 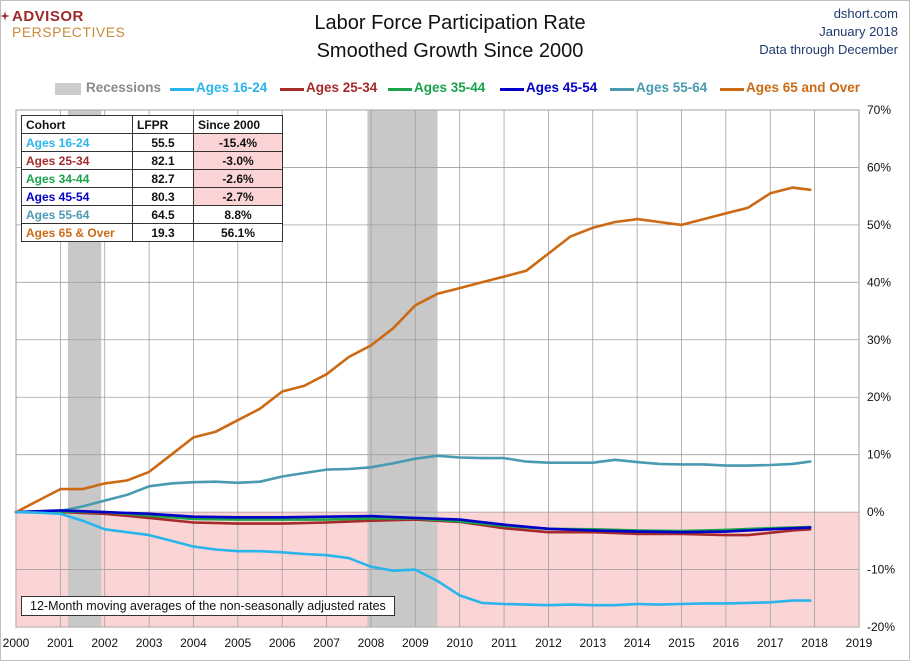 What do you see at coordinates (238, 178) in the screenshot?
I see `table-cell-since-2000: -2.6%` at bounding box center [238, 178].